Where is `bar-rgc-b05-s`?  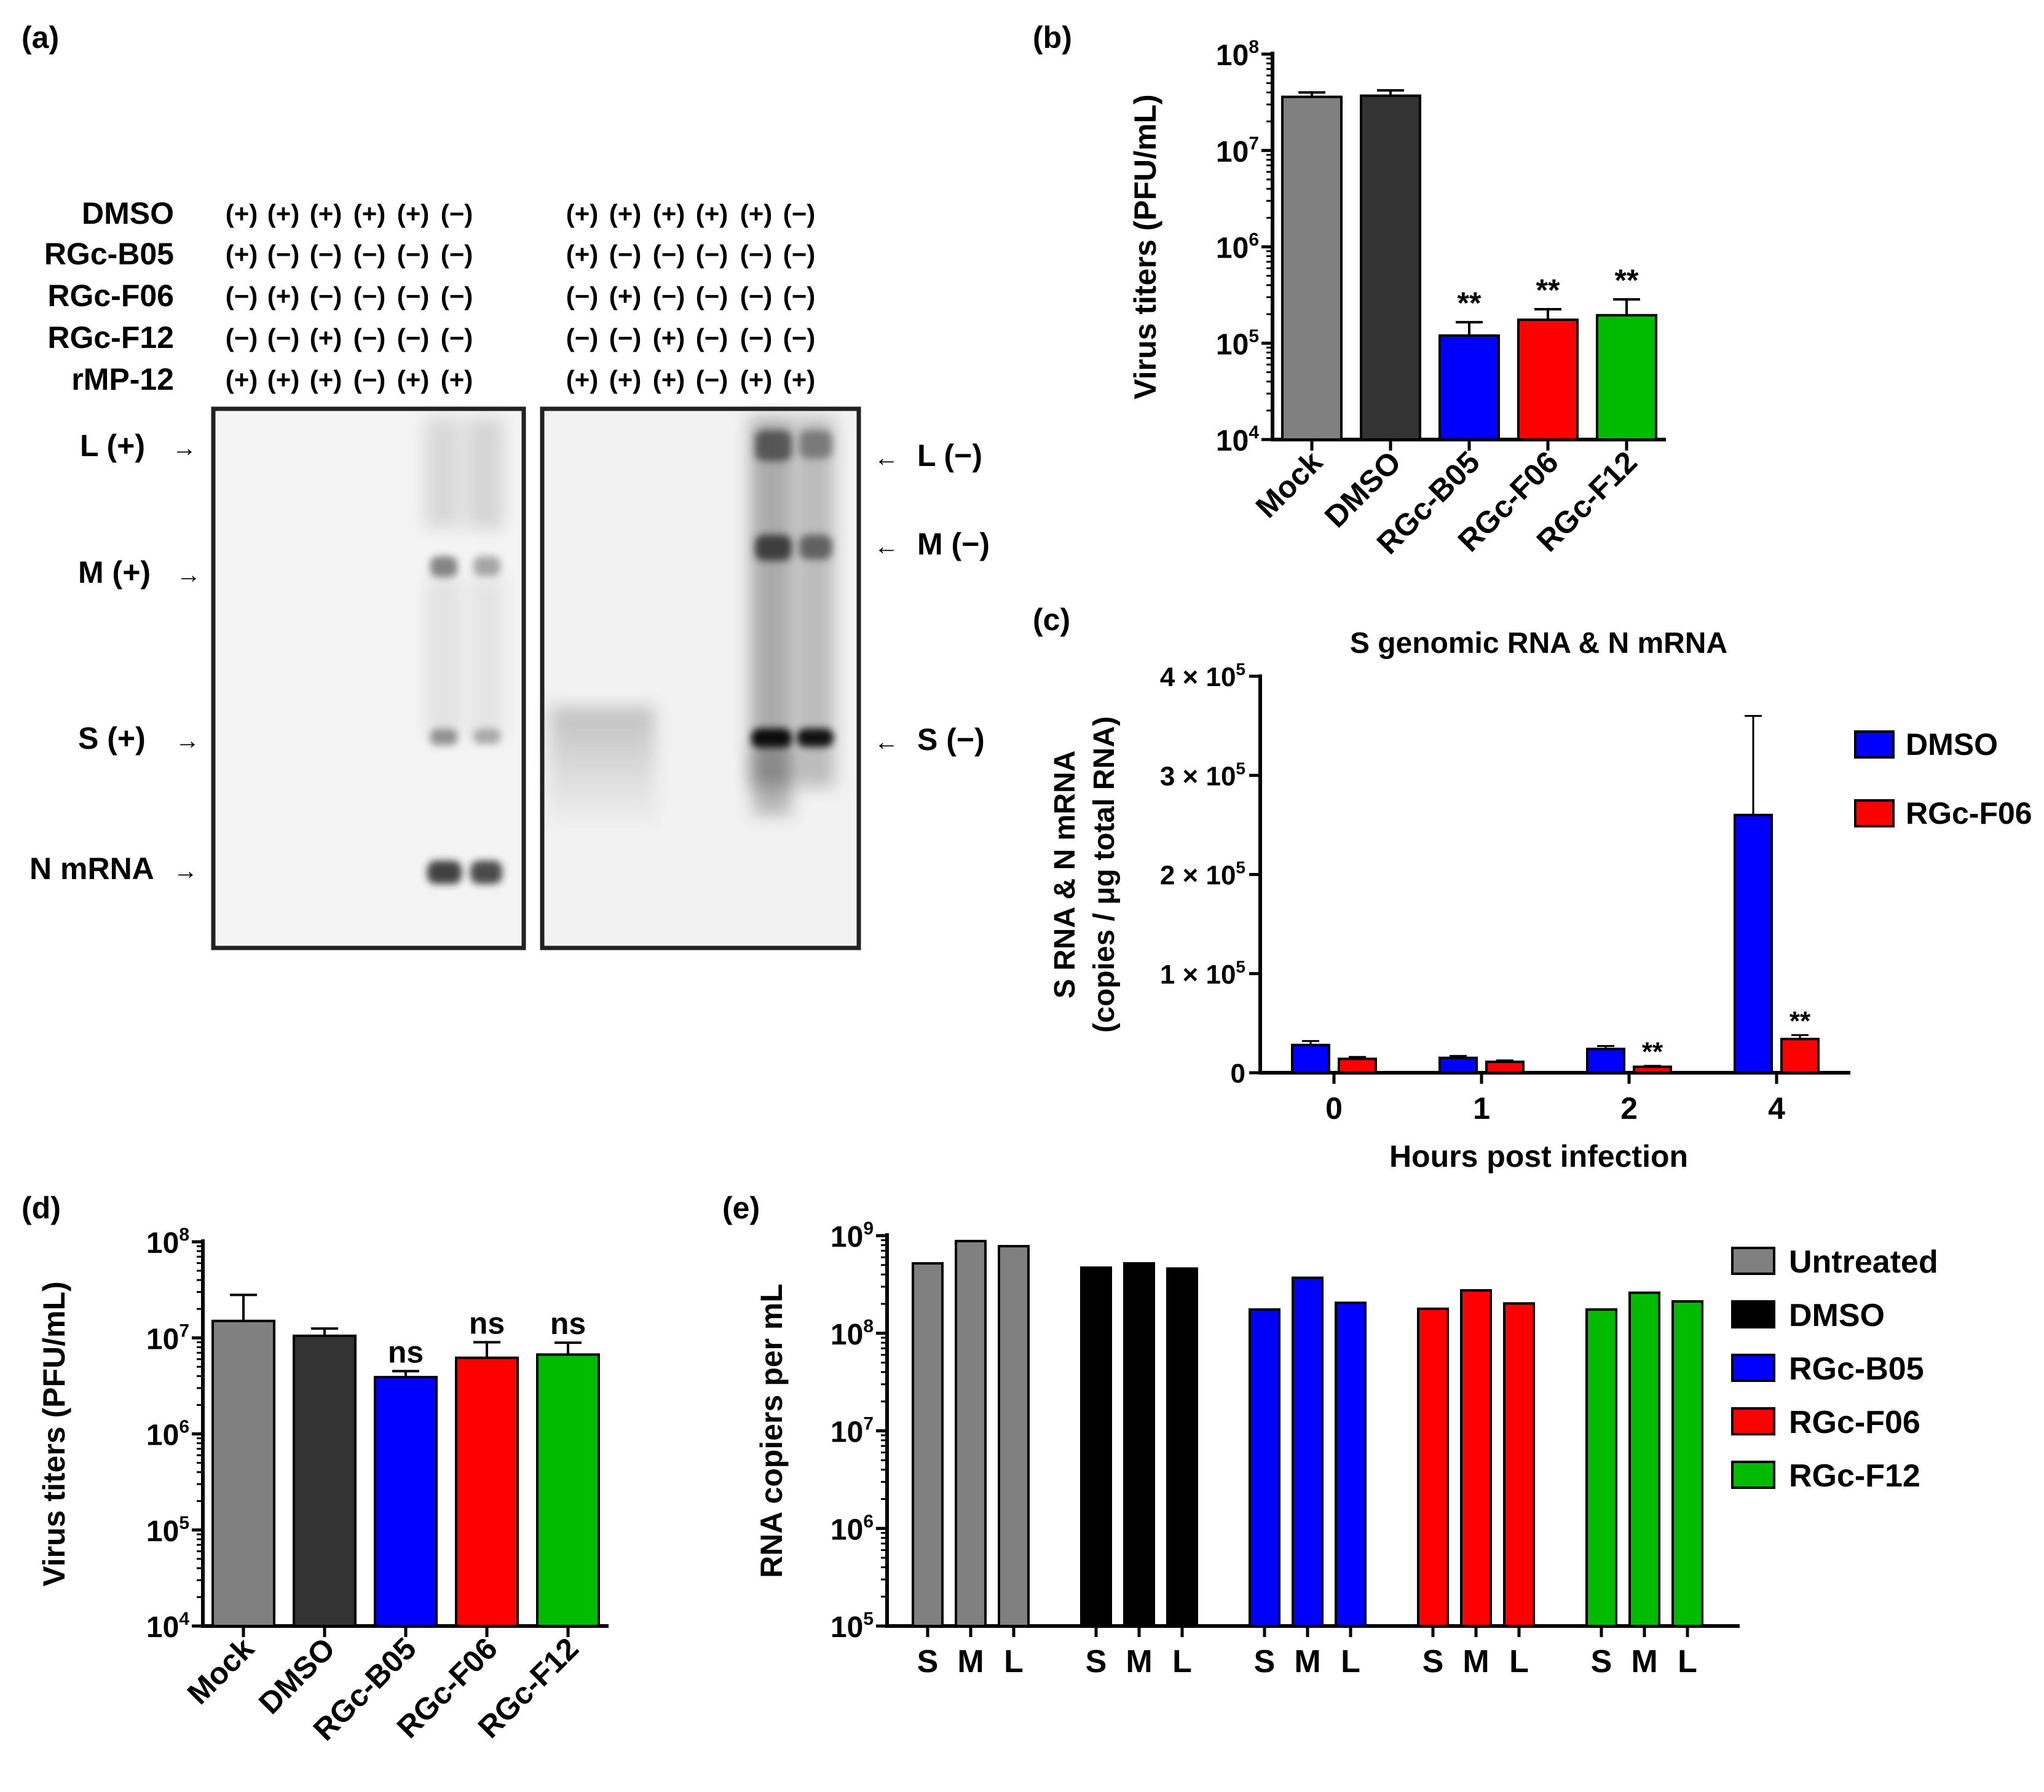 bar-rgc-b05-s is located at coordinates (1264, 1468).